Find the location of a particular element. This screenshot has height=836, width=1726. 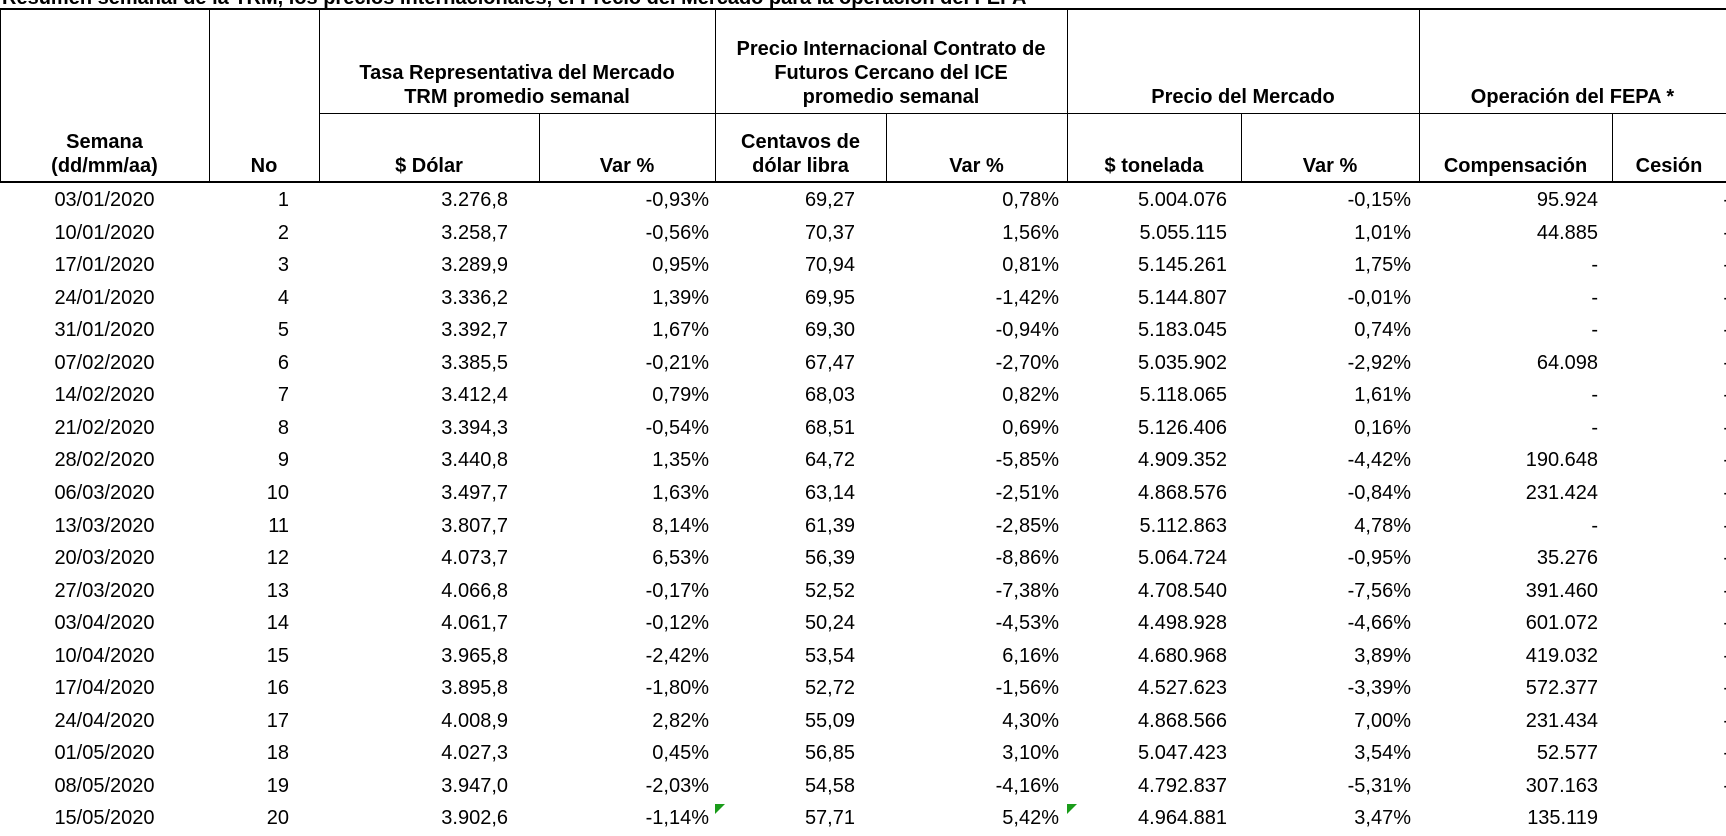

table-cell: 03/01/2020 is located at coordinates (104, 200).